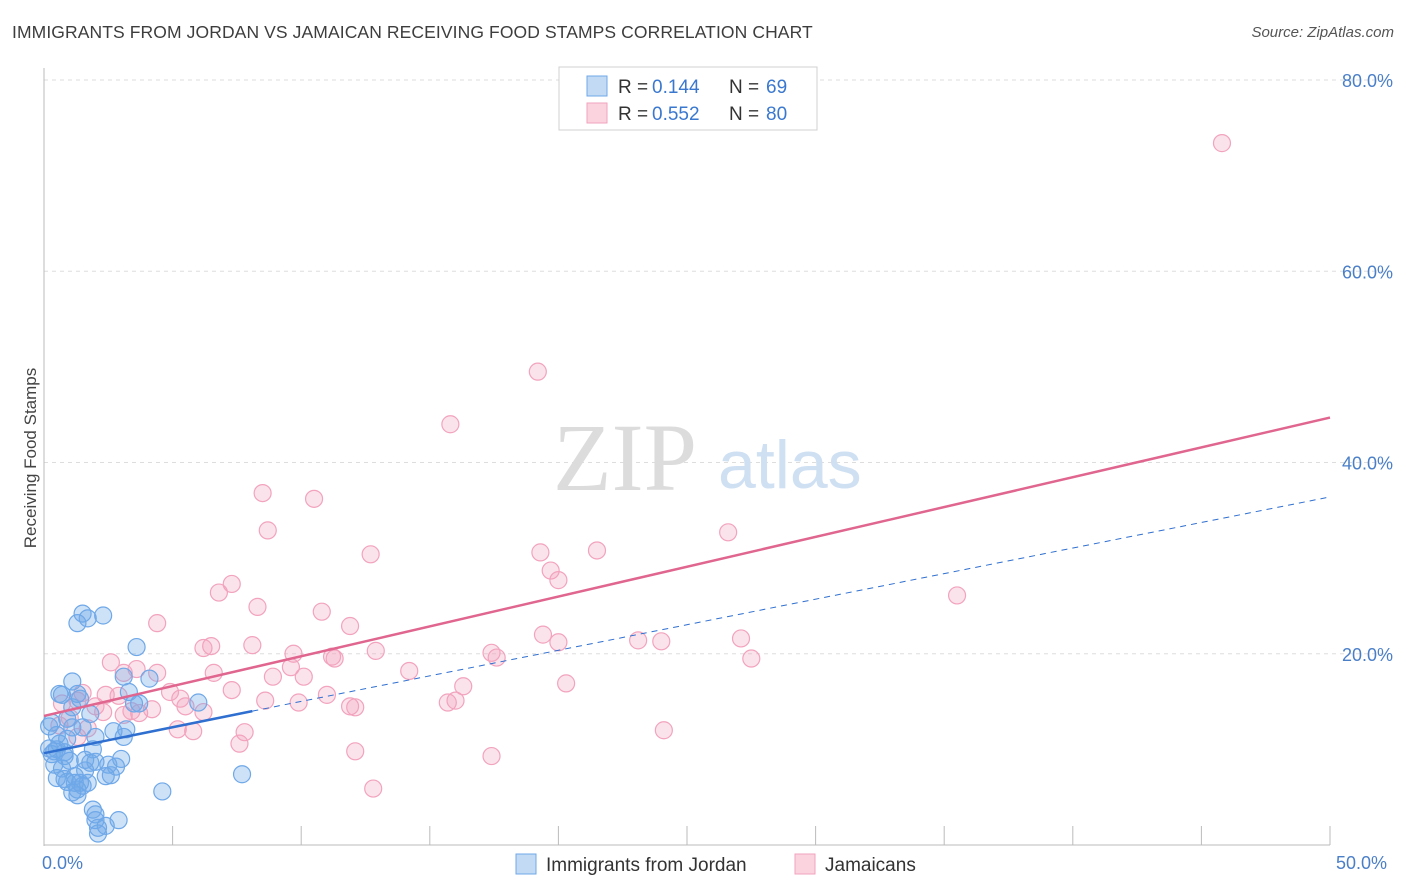 The width and height of the screenshot is (1406, 892). Describe the element at coordinates (707, 457) in the screenshot. I see `watermark: ZIP atlas` at that location.